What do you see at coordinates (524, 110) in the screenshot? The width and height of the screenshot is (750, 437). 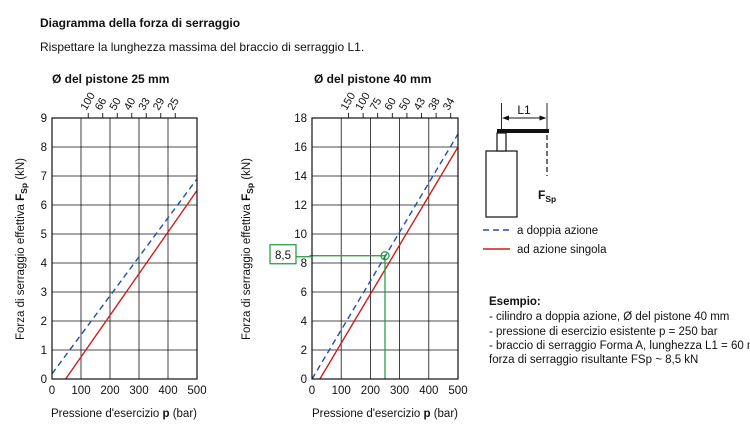 I see `dimension-label: L1` at bounding box center [524, 110].